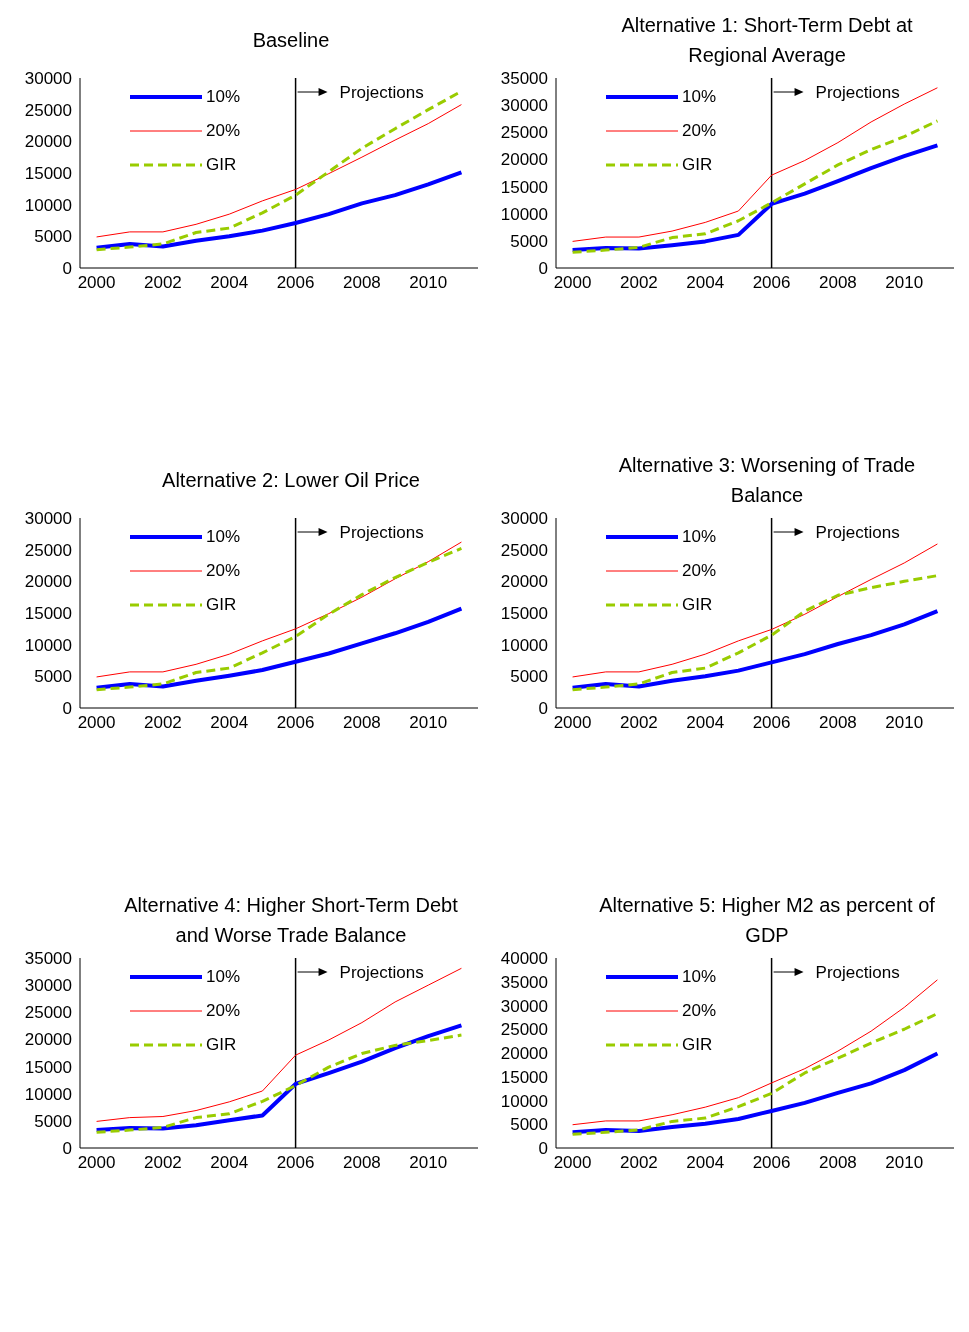  I want to click on chart-title: Alternative 4: Higher Short-Term Debt and Worse Trade Balance, so click(291, 920).